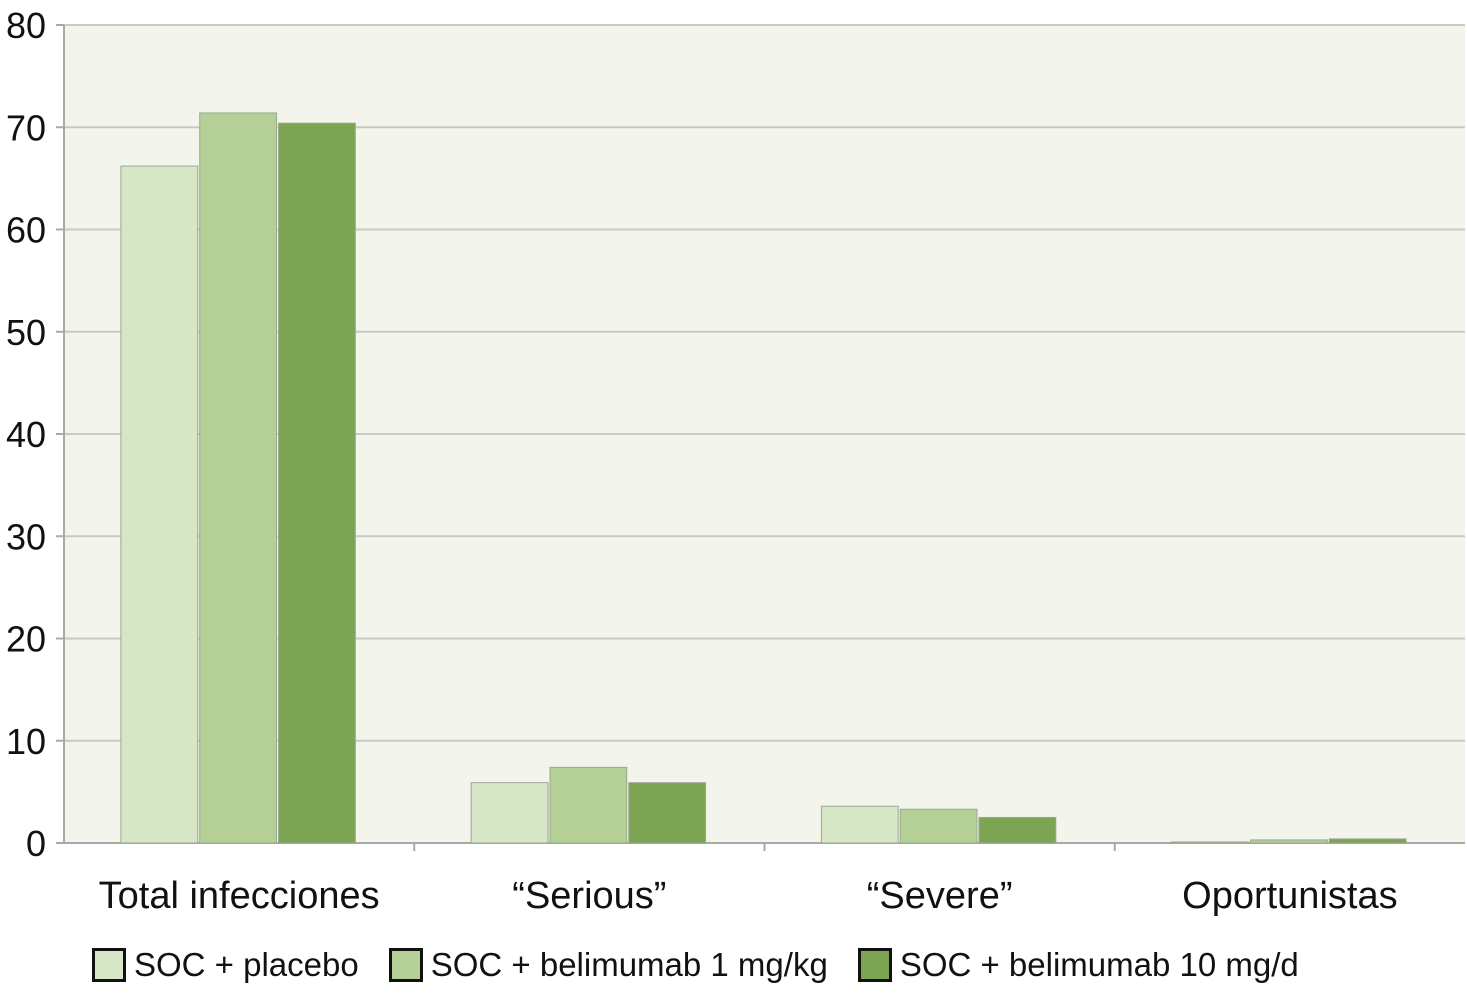 The image size is (1467, 993). I want to click on legend-label: SOC + belimumab 10 mg/d, so click(1099, 964).